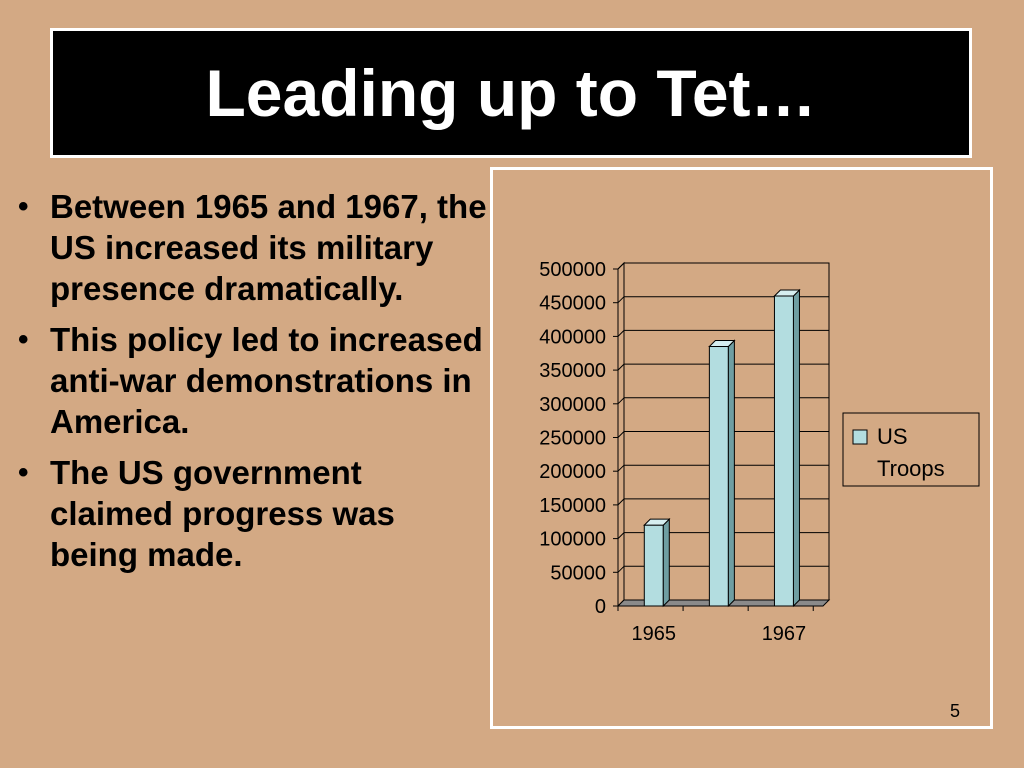 Image resolution: width=1024 pixels, height=768 pixels. I want to click on y-tick-label: 150000, so click(572, 506).